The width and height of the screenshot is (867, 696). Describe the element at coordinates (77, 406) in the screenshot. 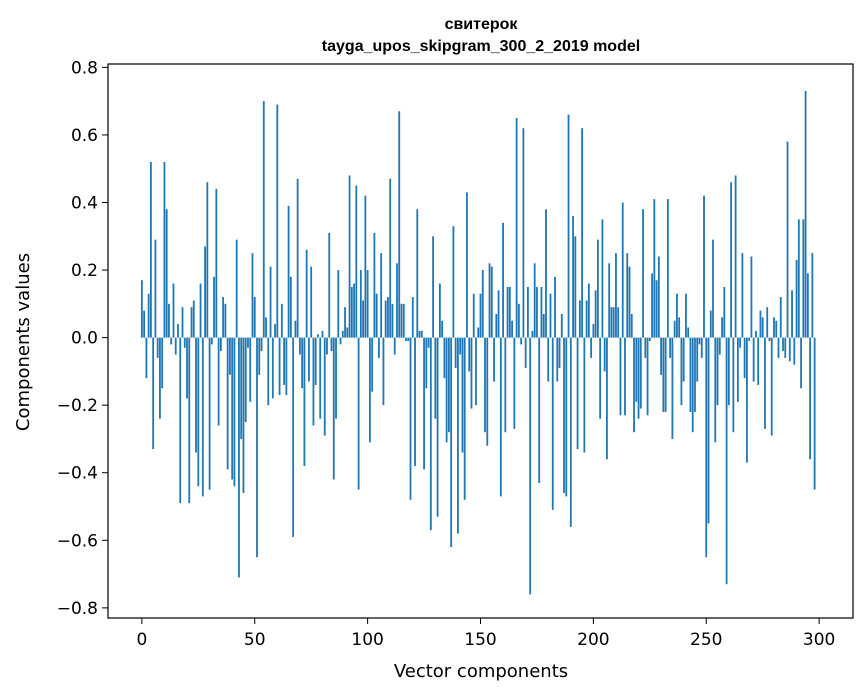

I see `y-tick-label: −0.2` at that location.